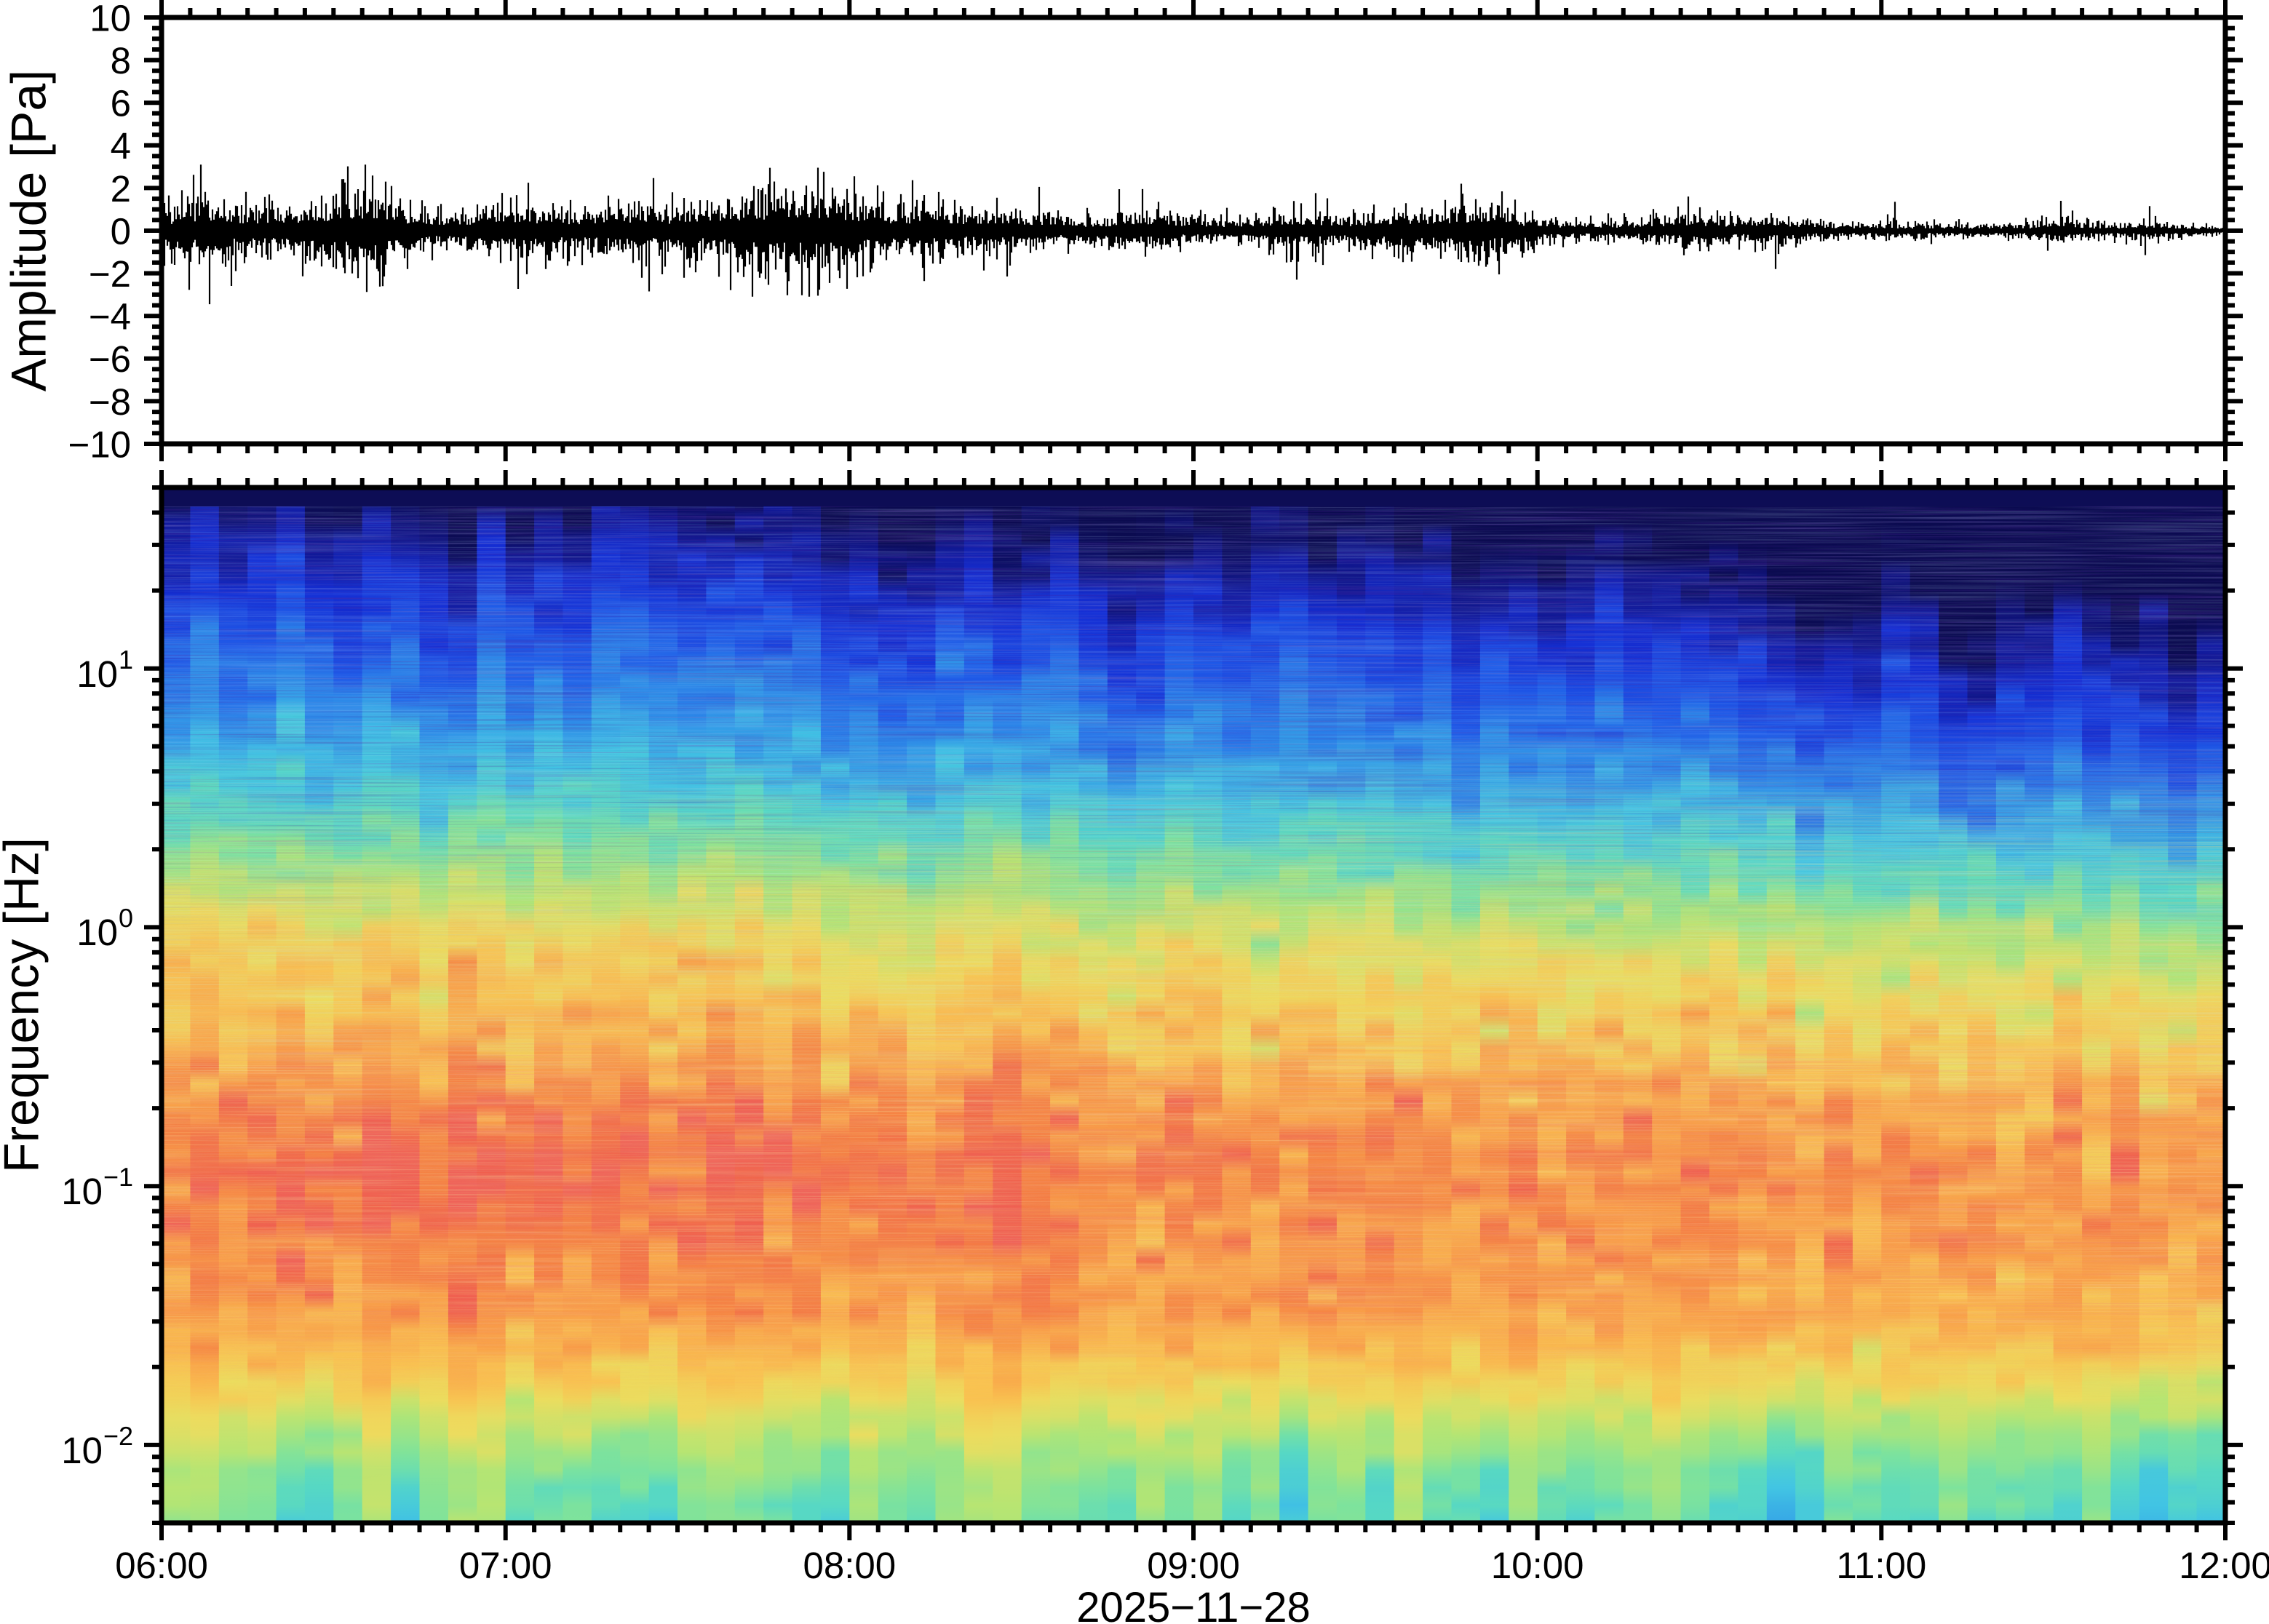  Describe the element at coordinates (121, 103) in the screenshot. I see `svg-text: 6` at that location.